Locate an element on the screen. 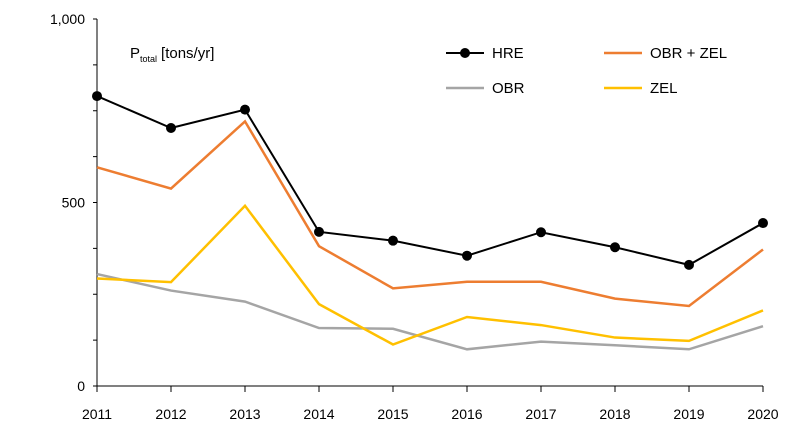  legend-marker-hre is located at coordinates (465, 53).